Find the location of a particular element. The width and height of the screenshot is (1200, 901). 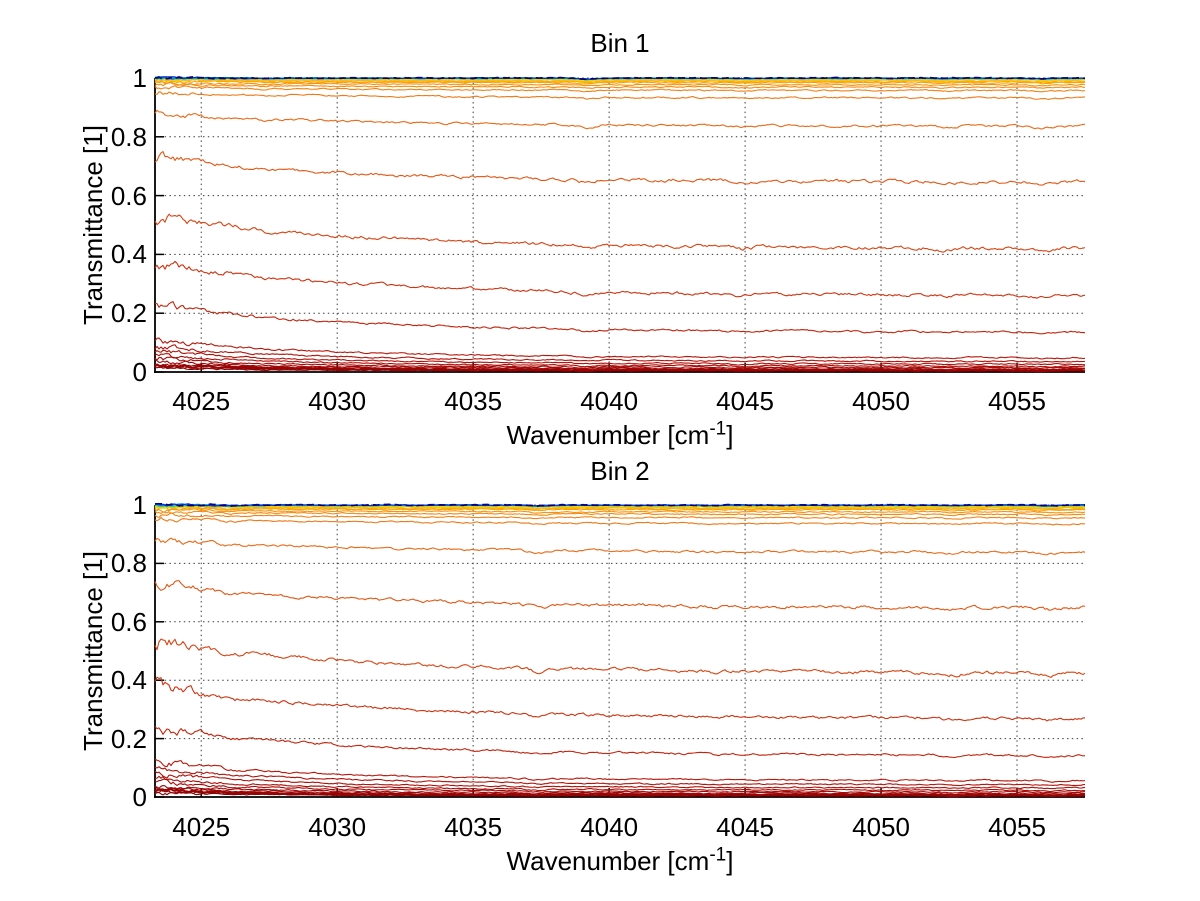

chart2-xlabel-base: Wavenumber [cm is located at coordinates (608, 861).